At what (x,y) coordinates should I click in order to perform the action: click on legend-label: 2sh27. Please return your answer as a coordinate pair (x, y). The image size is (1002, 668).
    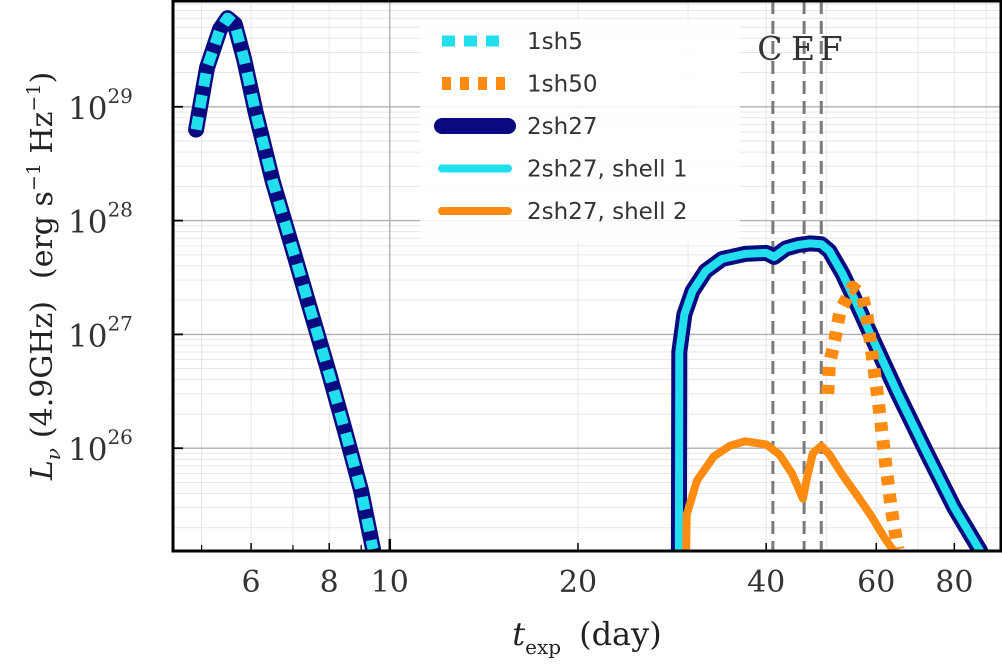
    Looking at the image, I should click on (562, 127).